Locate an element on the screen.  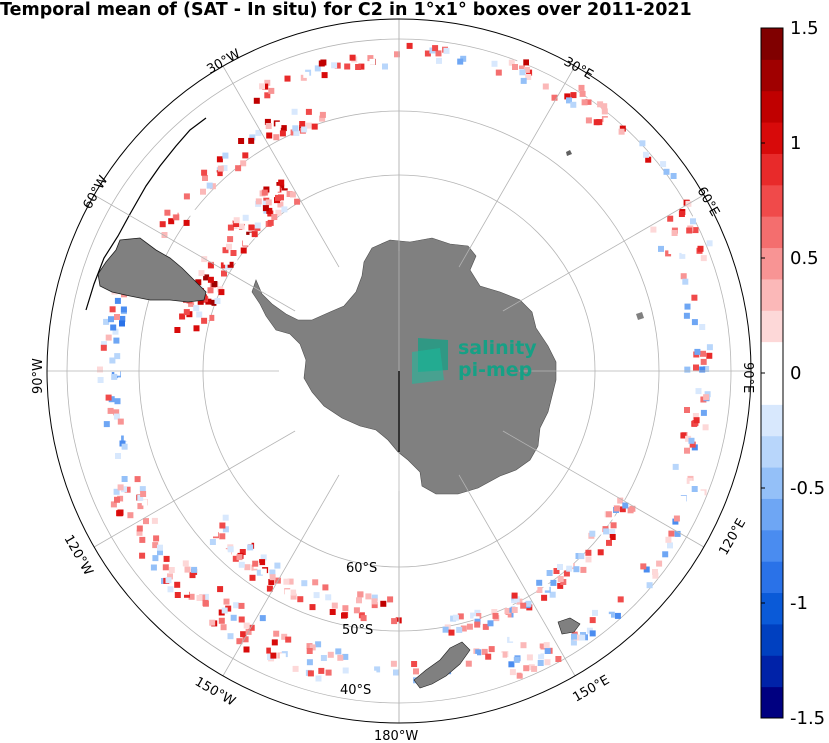
colorbar-tick-label: 1.5 is located at coordinates (804, 28).